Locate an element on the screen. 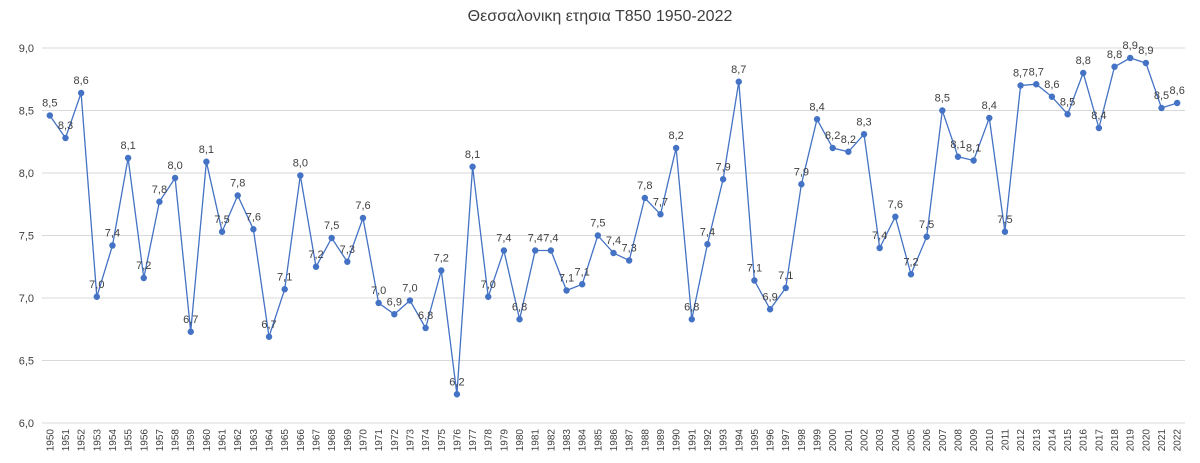 This screenshot has height=463, width=1200. x-tick-label: 2021 is located at coordinates (1162, 440).